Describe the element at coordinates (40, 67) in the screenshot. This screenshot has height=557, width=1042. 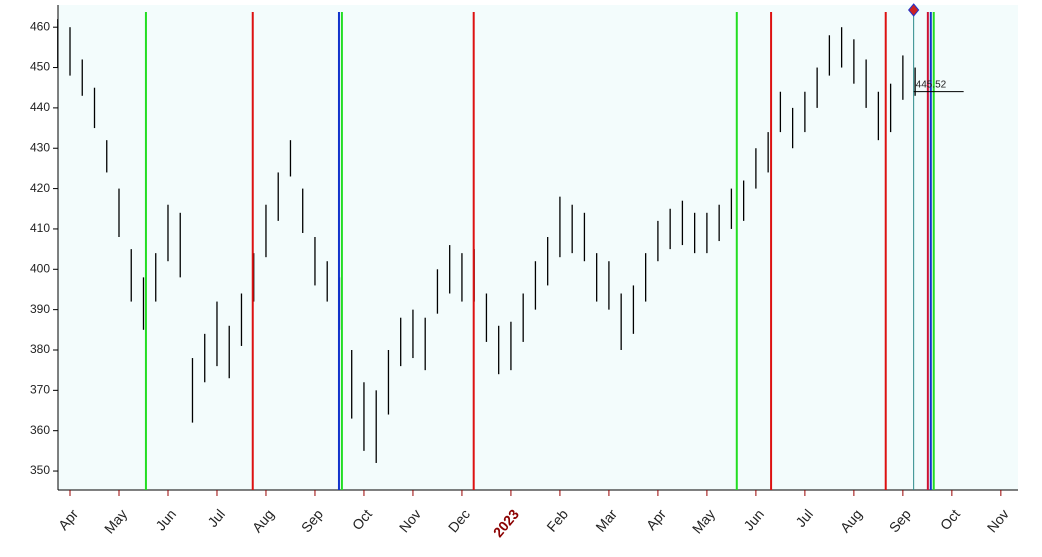
I see `y-tick-label: 450` at that location.